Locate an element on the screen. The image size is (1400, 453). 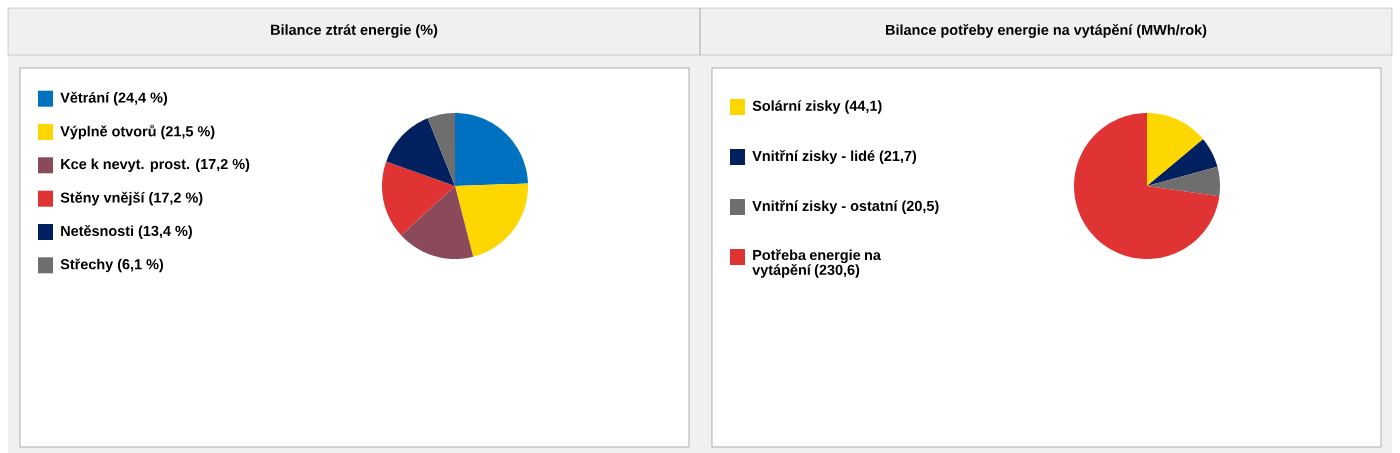
legend-label: Vnitřní zisky - ostatní (20,5) is located at coordinates (845, 207).